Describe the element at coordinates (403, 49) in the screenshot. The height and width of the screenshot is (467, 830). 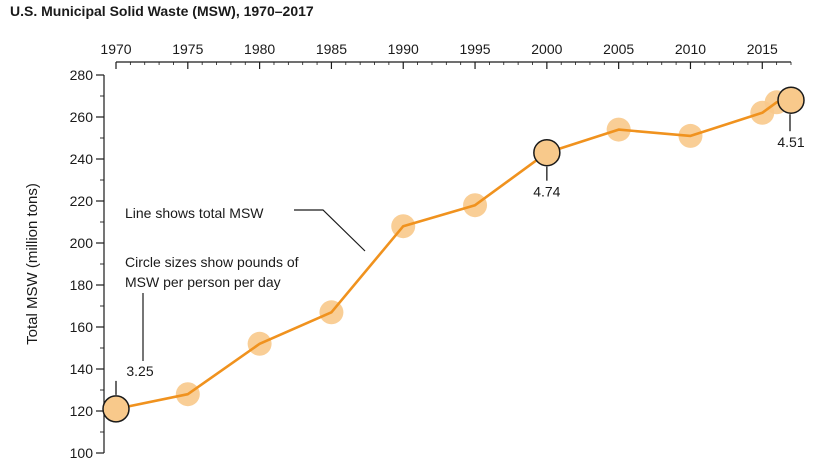
I see `x-tick-label-1990: 1990` at that location.